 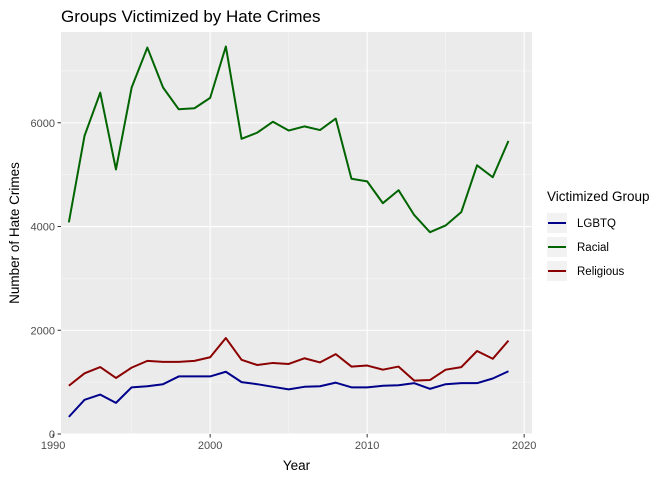 What do you see at coordinates (598, 235) in the screenshot?
I see `legend: Victimized Group LGBTQ Racial Religious` at bounding box center [598, 235].